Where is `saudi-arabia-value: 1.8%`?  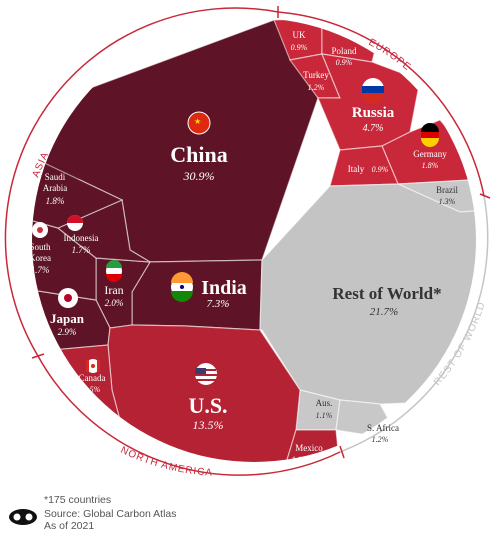
saudi-arabia-value: 1.8% is located at coordinates (55, 201).